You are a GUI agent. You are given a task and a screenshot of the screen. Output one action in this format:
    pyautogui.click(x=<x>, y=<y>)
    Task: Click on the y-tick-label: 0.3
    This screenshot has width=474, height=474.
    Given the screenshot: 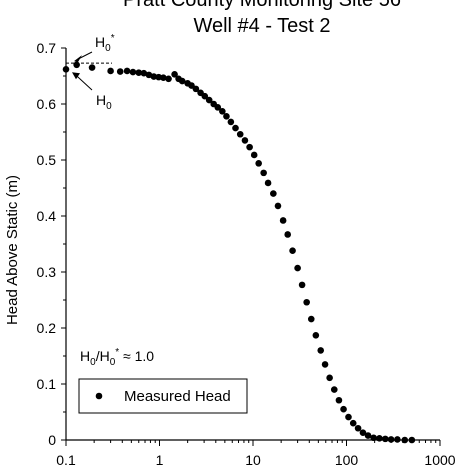 What is the action you would take?
    pyautogui.click(x=47, y=272)
    